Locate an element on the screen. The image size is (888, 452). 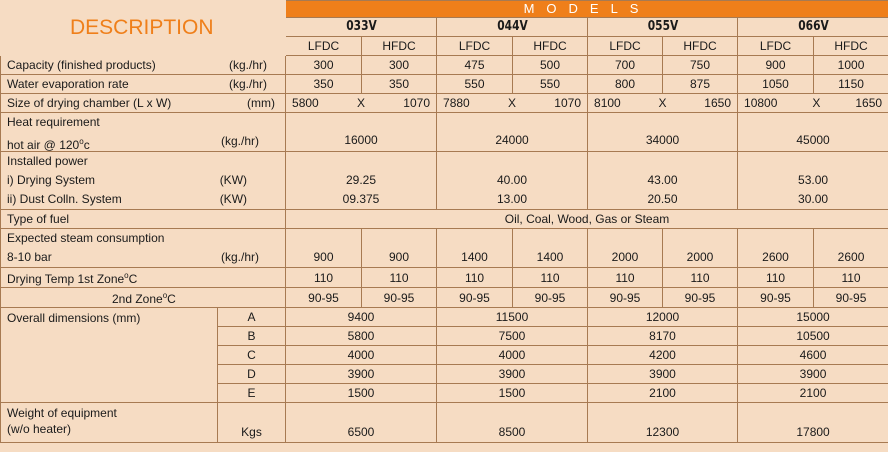
temp-zone2-label: 2nd ZoneoC is located at coordinates (143, 297).